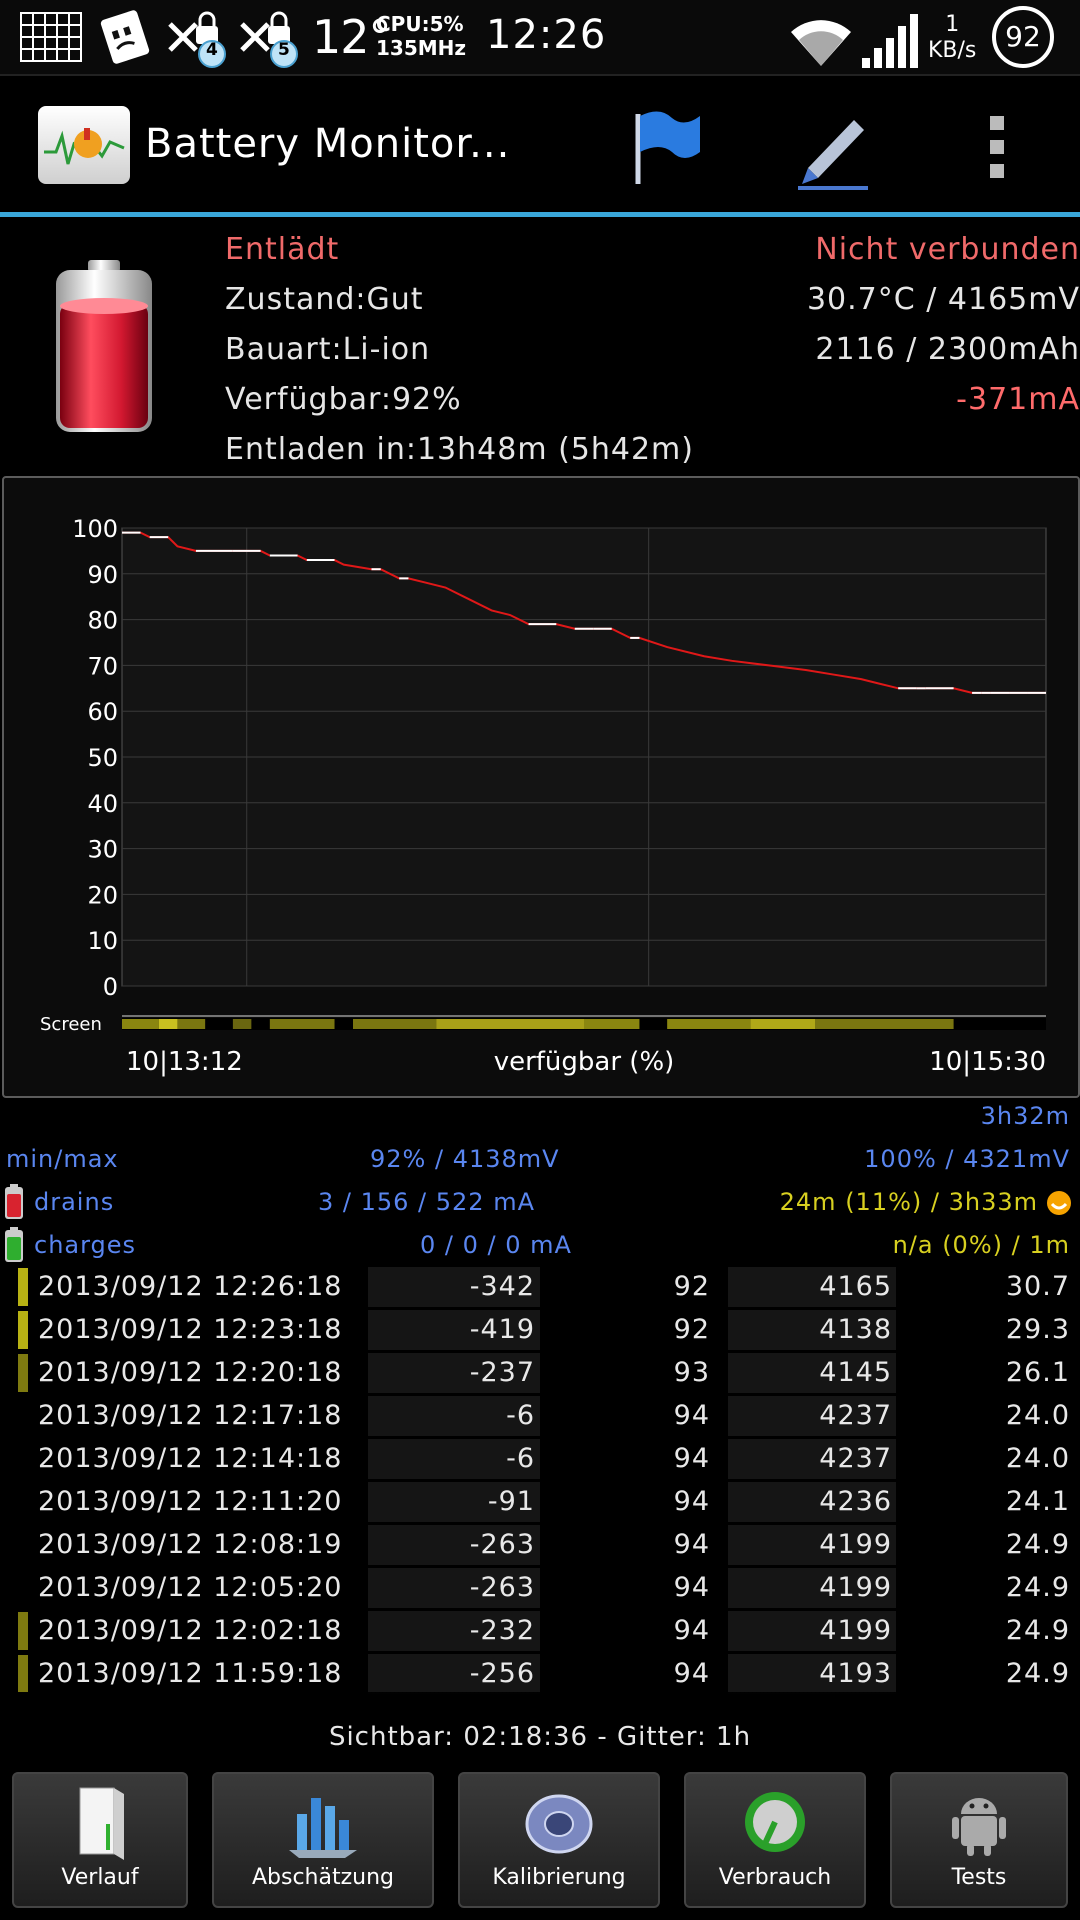  What do you see at coordinates (540, 1704) in the screenshot?
I see `scroll-fade` at bounding box center [540, 1704].